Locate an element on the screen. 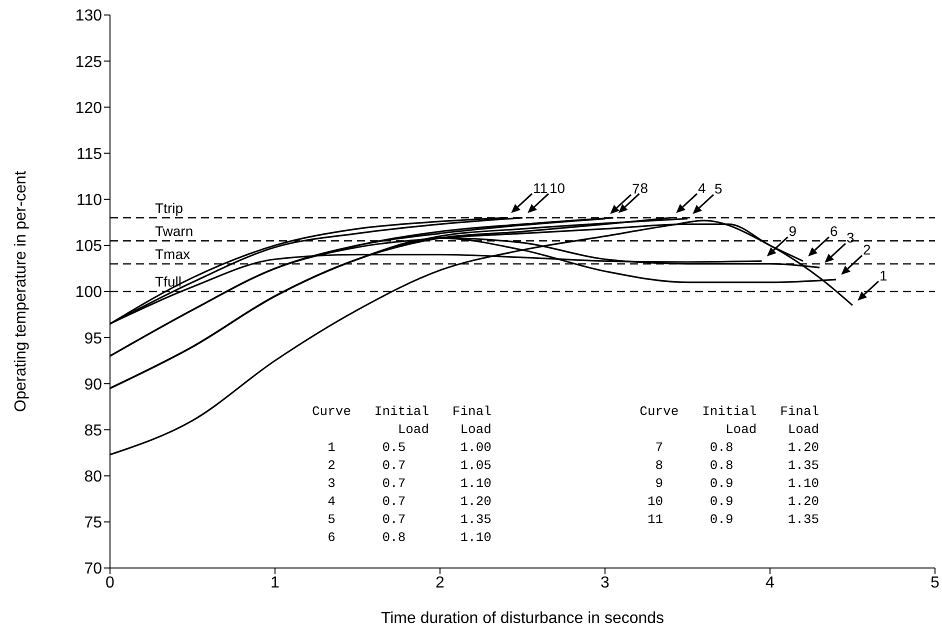 The image size is (942, 642). annotation: 6 0.8 1.10 is located at coordinates (409, 538).